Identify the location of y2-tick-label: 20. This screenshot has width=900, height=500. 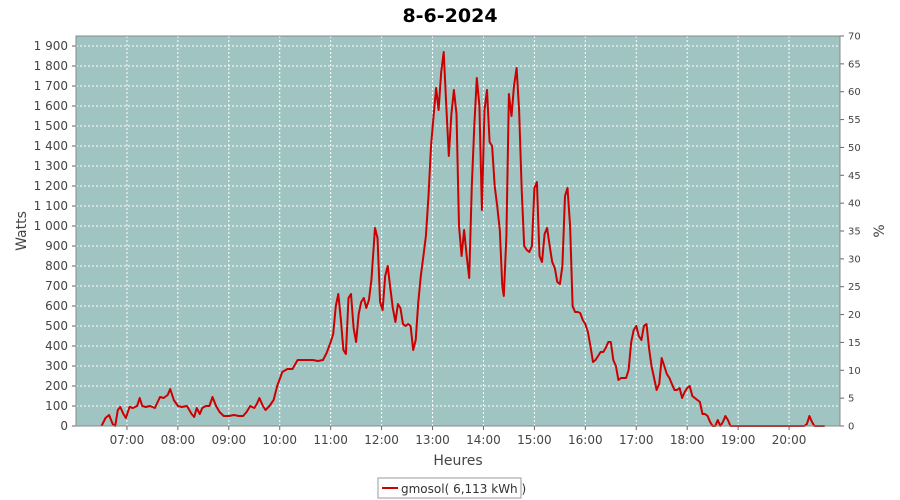
(854, 315).